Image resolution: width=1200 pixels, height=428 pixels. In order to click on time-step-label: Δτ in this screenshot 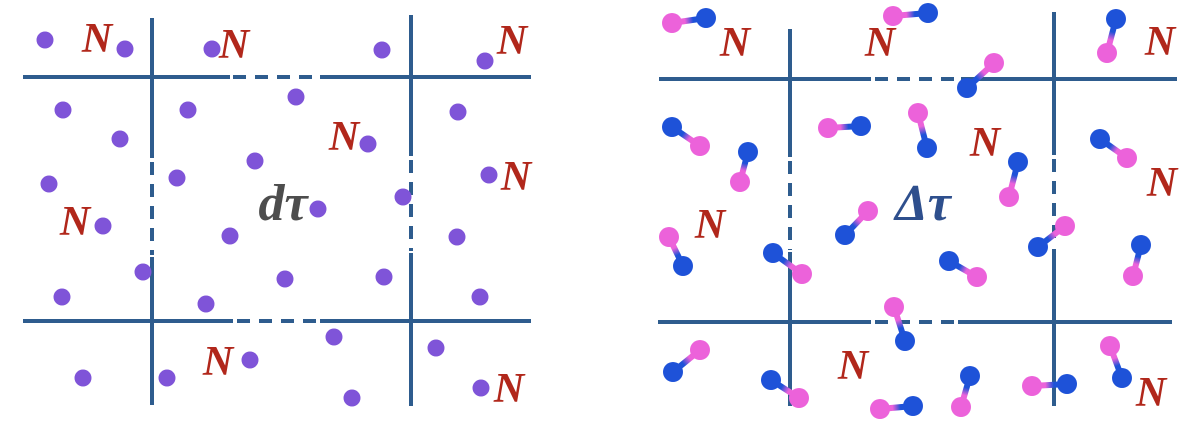, I will do `click(923, 203)`.